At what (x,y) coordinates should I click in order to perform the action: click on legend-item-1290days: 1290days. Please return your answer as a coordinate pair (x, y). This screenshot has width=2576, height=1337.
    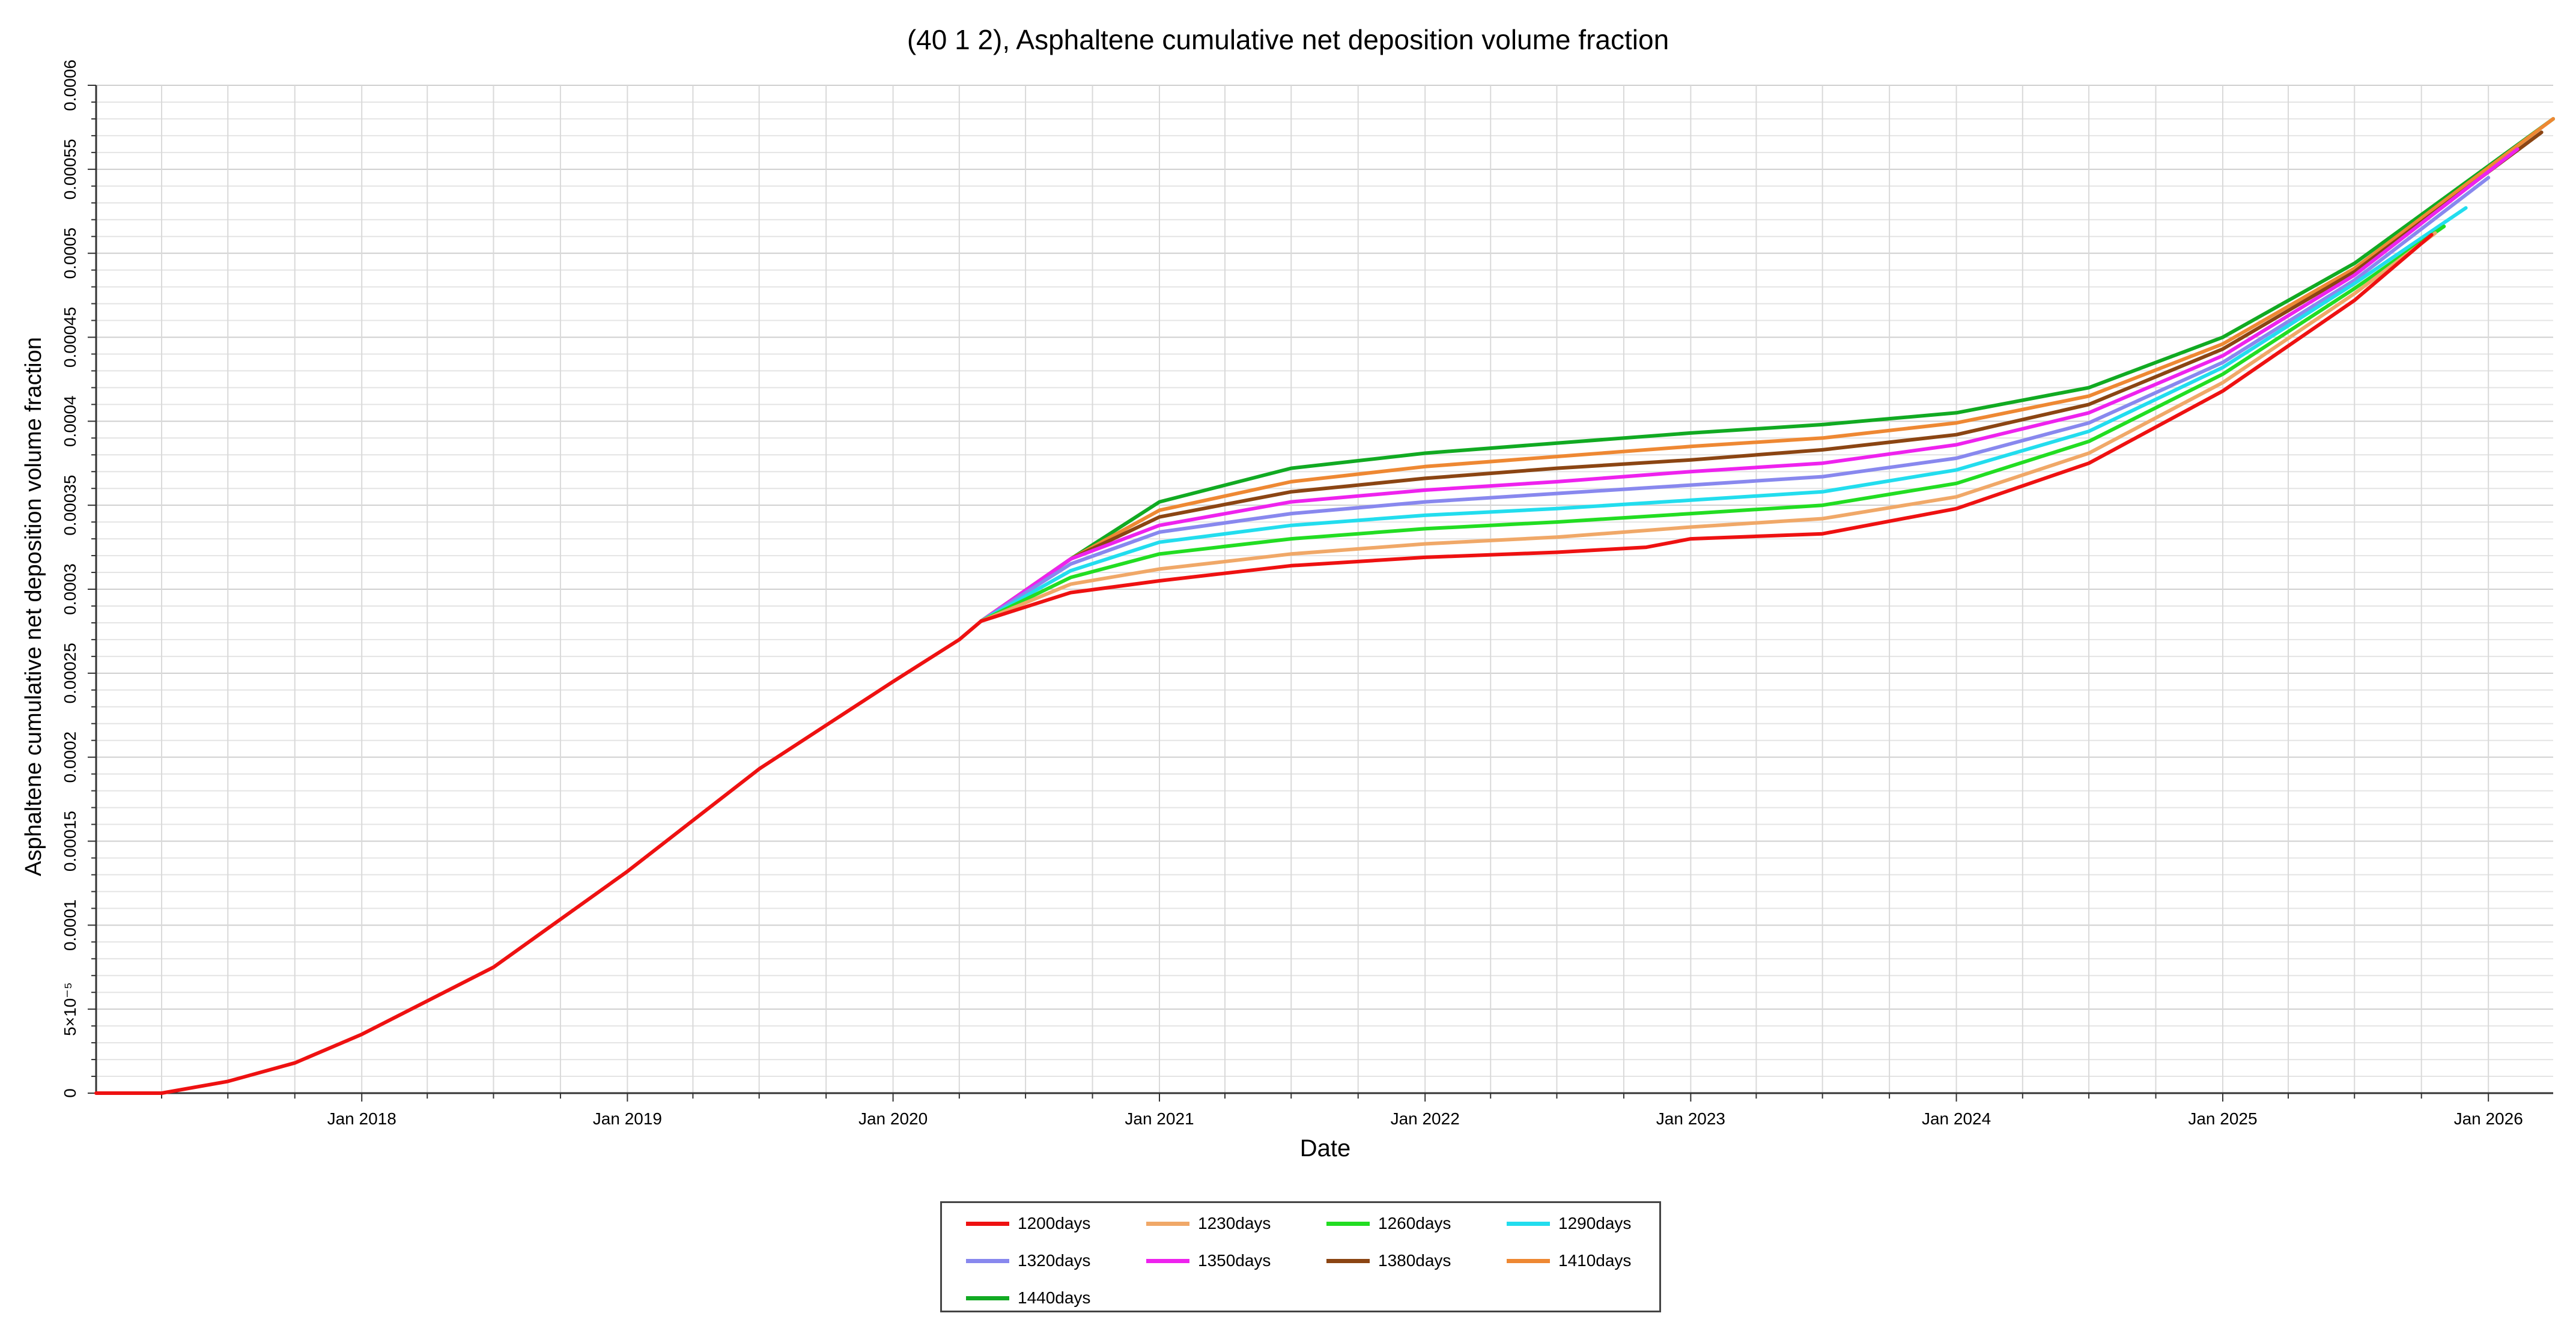
    Looking at the image, I should click on (1569, 1223).